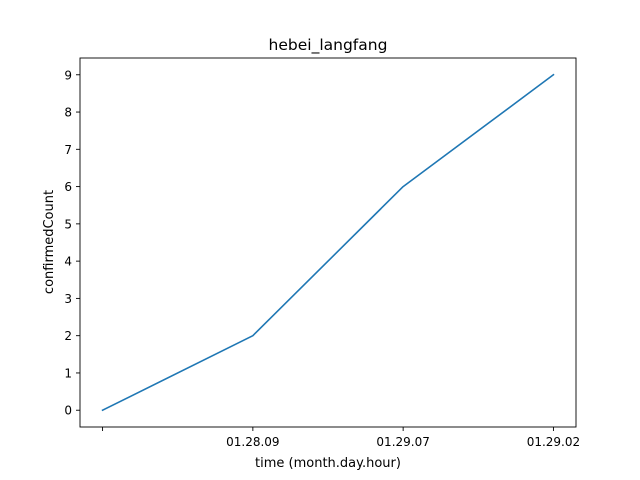  Describe the element at coordinates (68, 411) in the screenshot. I see `y-tick-label-0: 0` at that location.